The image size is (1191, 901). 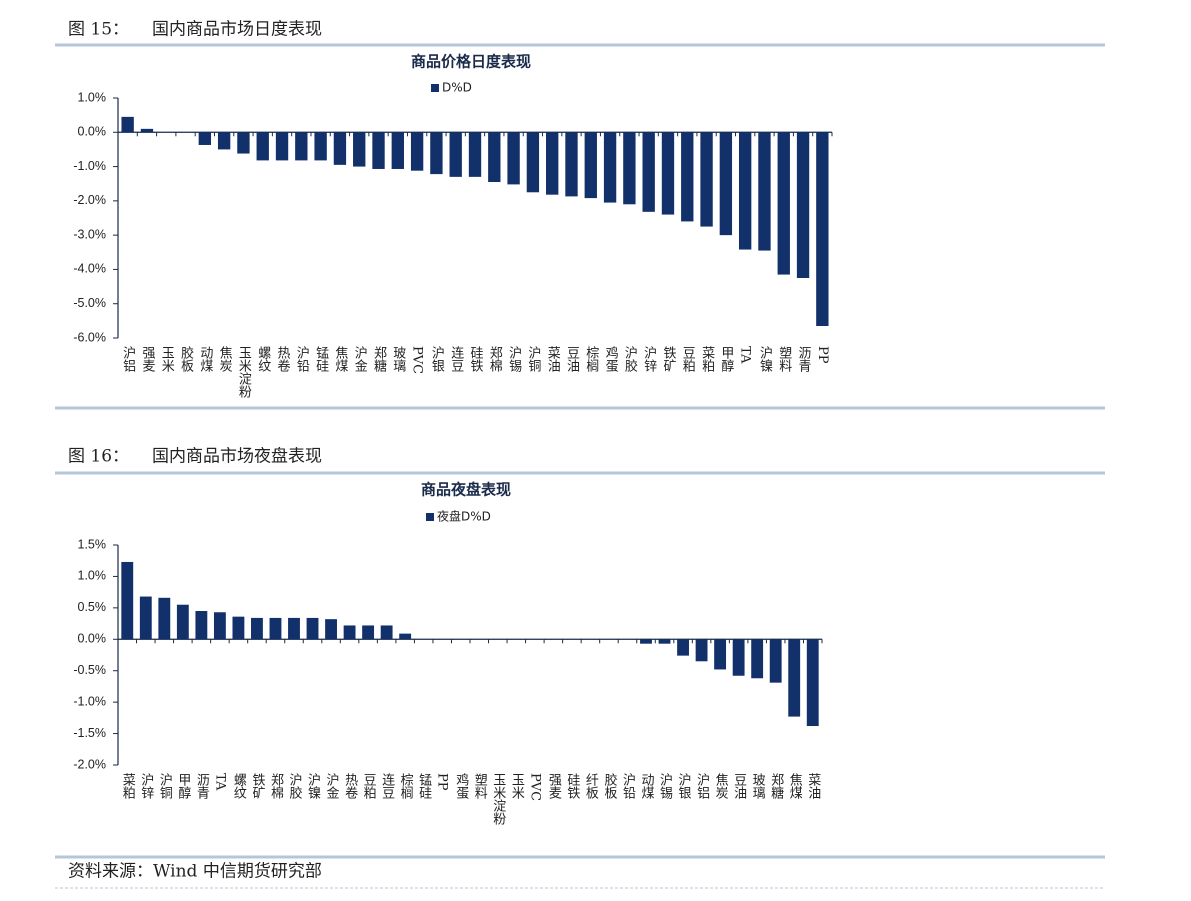 What do you see at coordinates (321, 359) in the screenshot?
I see `x-tick-label: 锰硅` at bounding box center [321, 359].